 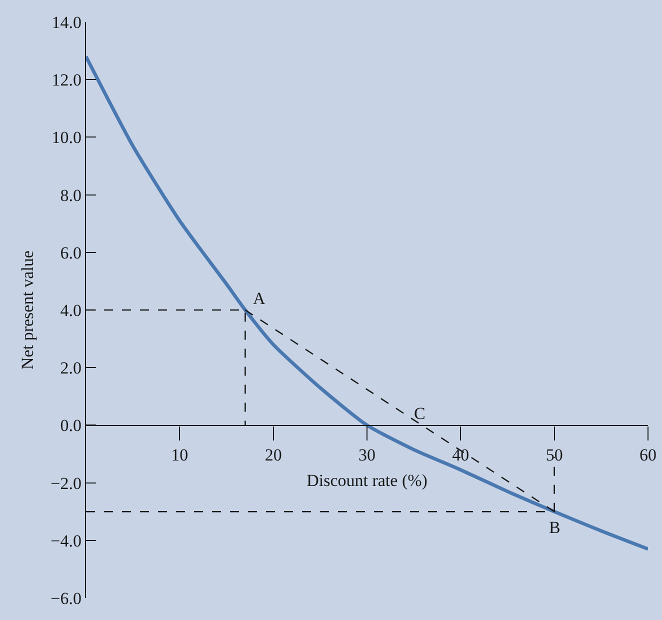 I want to click on y-tick-label: −6.0, so click(x=66, y=598).